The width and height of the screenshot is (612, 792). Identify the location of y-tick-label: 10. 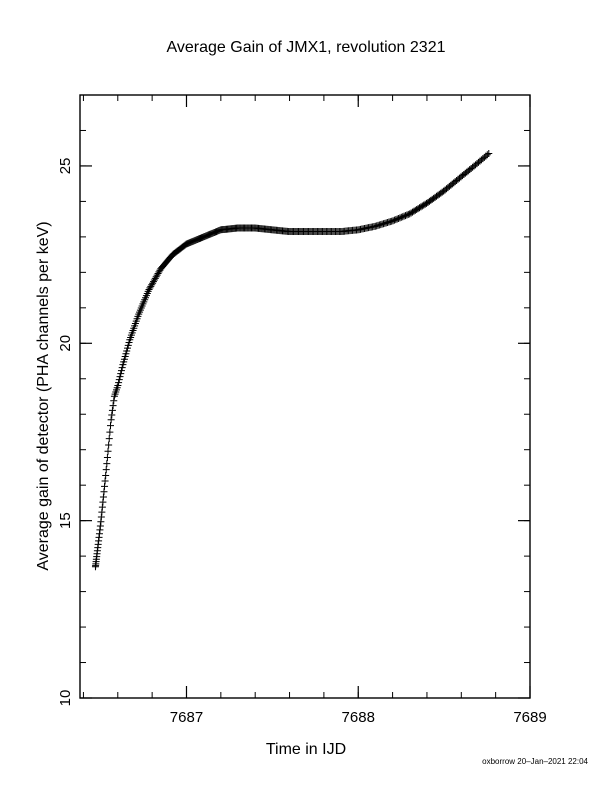
(65, 698).